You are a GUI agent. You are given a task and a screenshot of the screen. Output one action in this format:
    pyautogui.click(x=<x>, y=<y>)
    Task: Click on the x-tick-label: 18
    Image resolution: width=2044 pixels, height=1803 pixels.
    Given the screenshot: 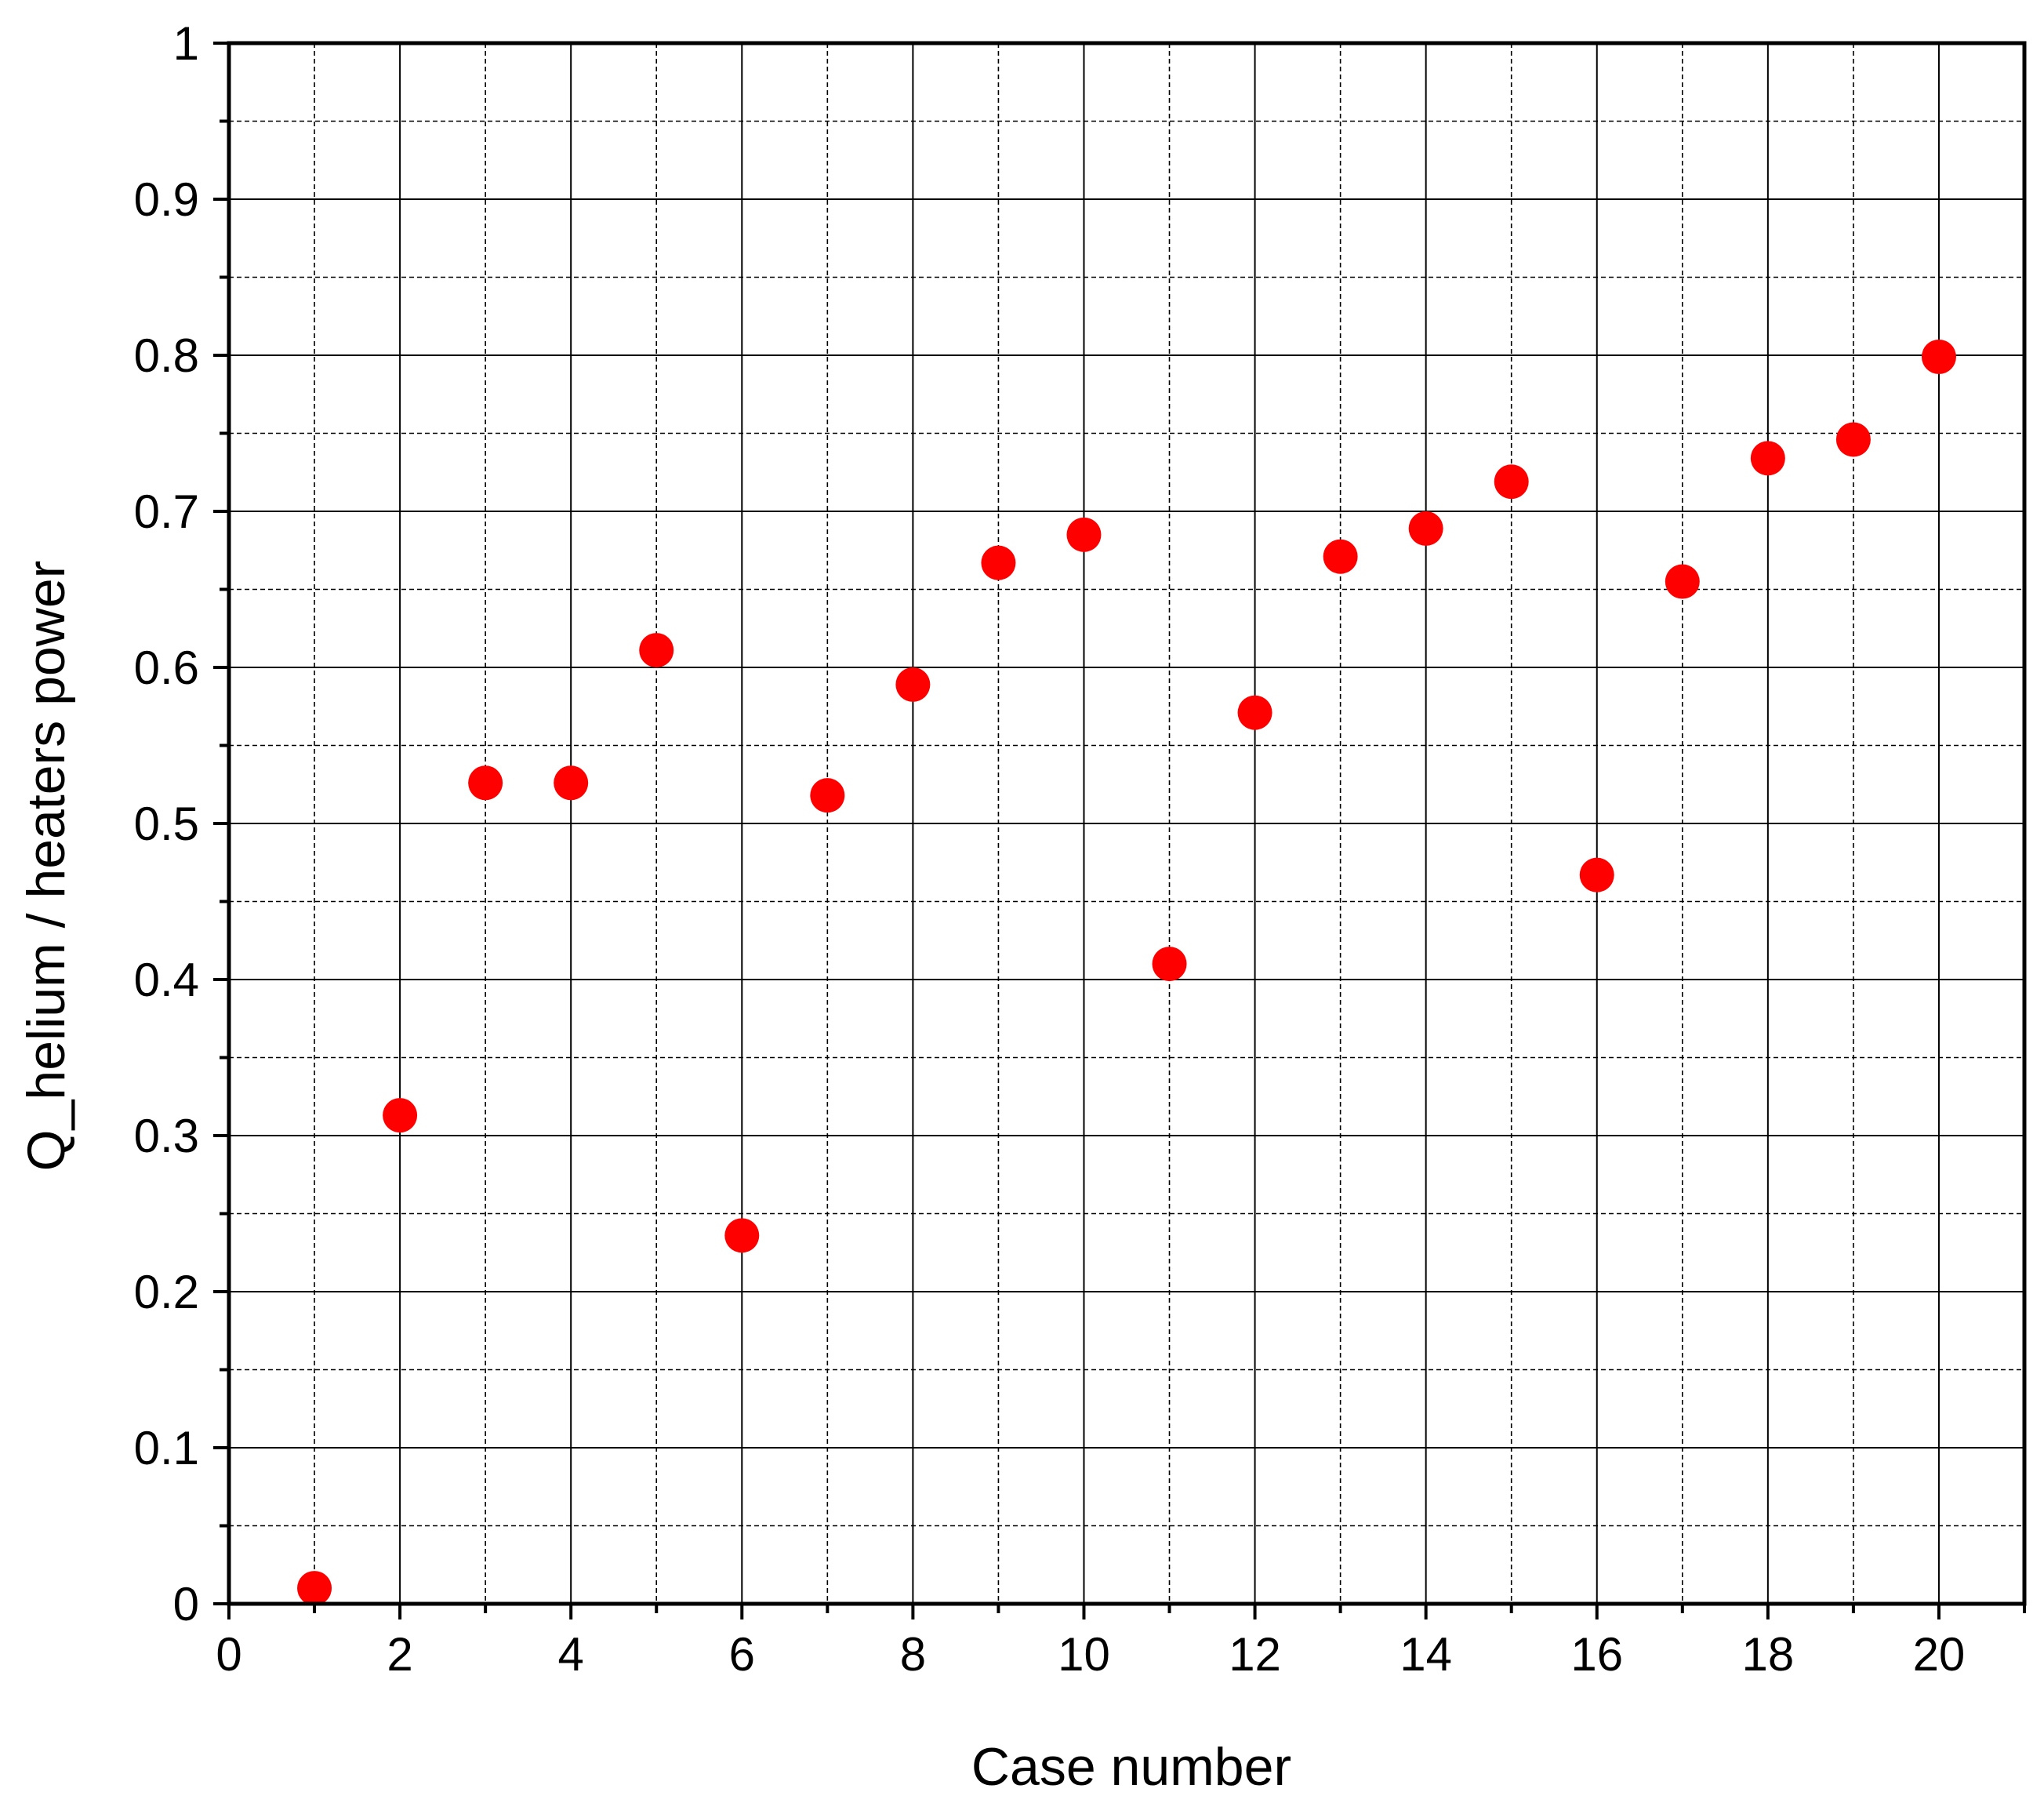 What is the action you would take?
    pyautogui.click(x=1767, y=1654)
    